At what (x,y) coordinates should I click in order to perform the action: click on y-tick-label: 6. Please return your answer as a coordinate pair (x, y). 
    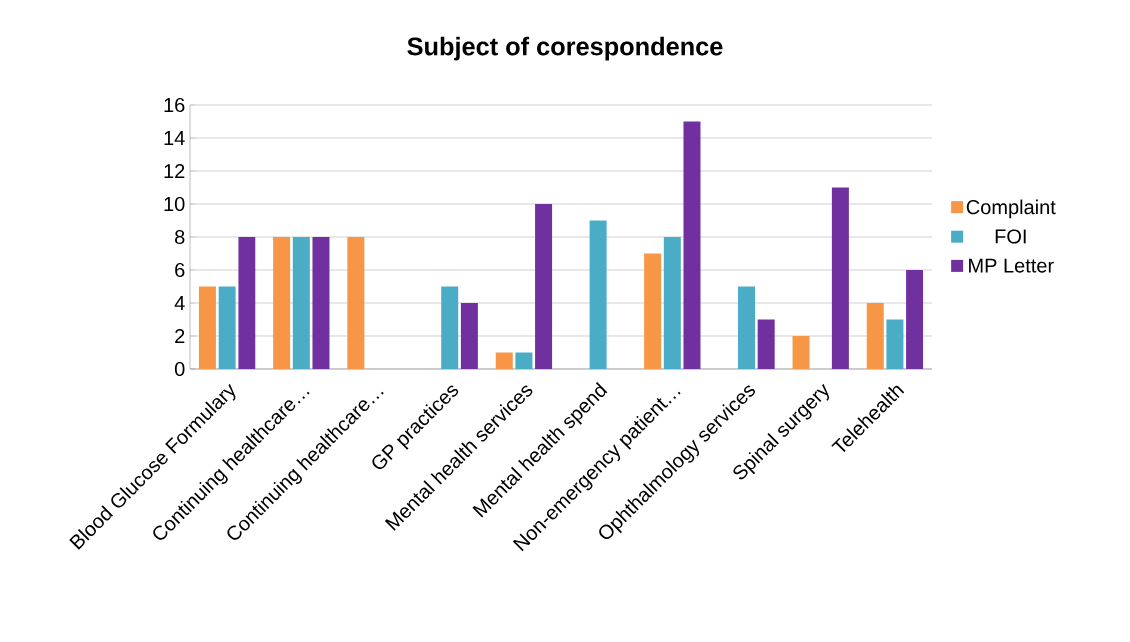
    Looking at the image, I should click on (180, 270).